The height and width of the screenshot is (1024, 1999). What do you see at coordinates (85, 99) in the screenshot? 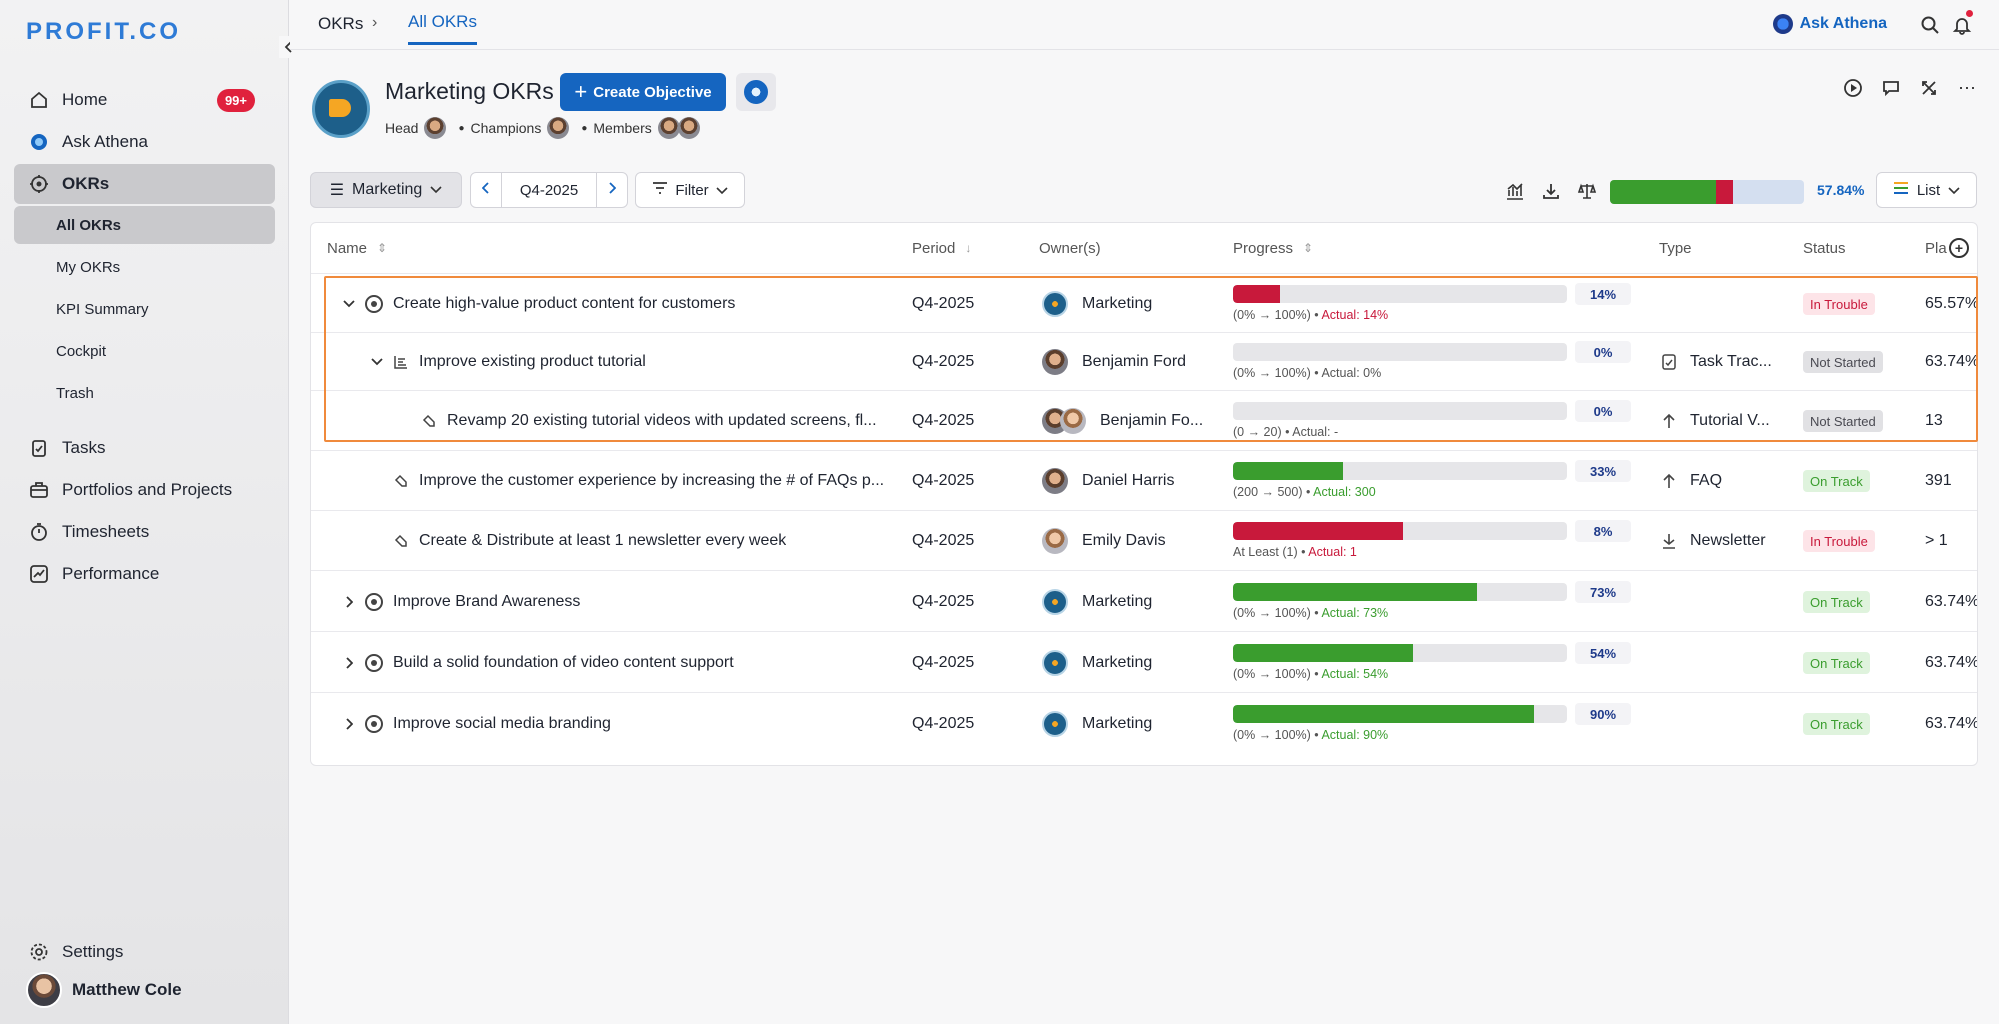
I see `sidebar-item-label: Home` at bounding box center [85, 99].